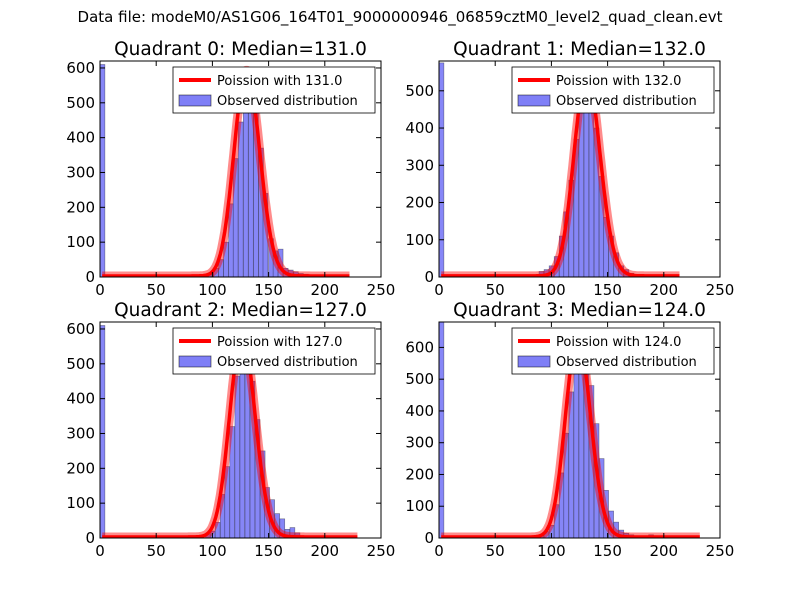 The width and height of the screenshot is (800, 600). I want to click on chart-title: Quadrant 2: Median=127.0, so click(240, 310).